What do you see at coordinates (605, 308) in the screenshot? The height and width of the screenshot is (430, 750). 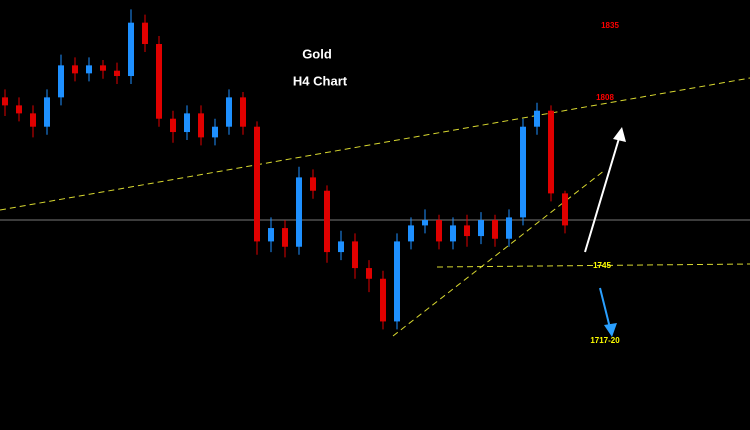 I see `down-arrow` at bounding box center [605, 308].